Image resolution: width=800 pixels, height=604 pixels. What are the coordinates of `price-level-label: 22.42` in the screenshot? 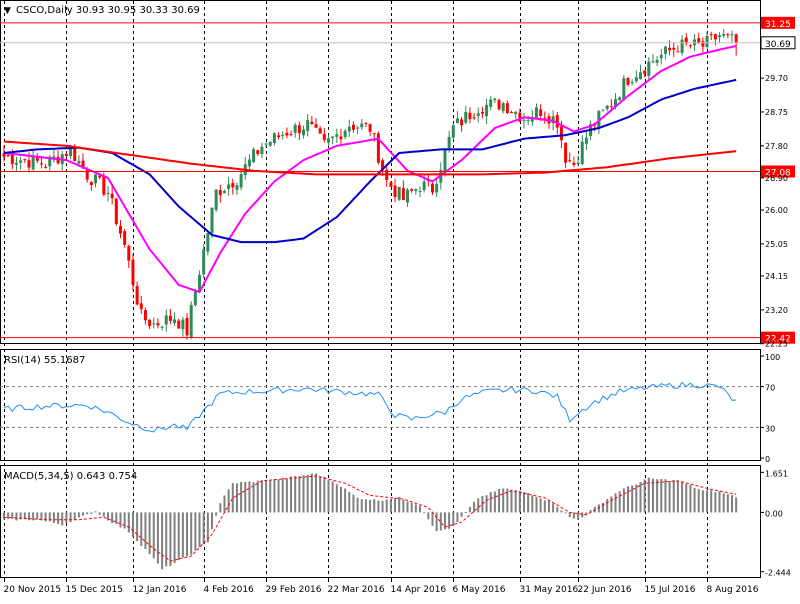 It's located at (778, 340).